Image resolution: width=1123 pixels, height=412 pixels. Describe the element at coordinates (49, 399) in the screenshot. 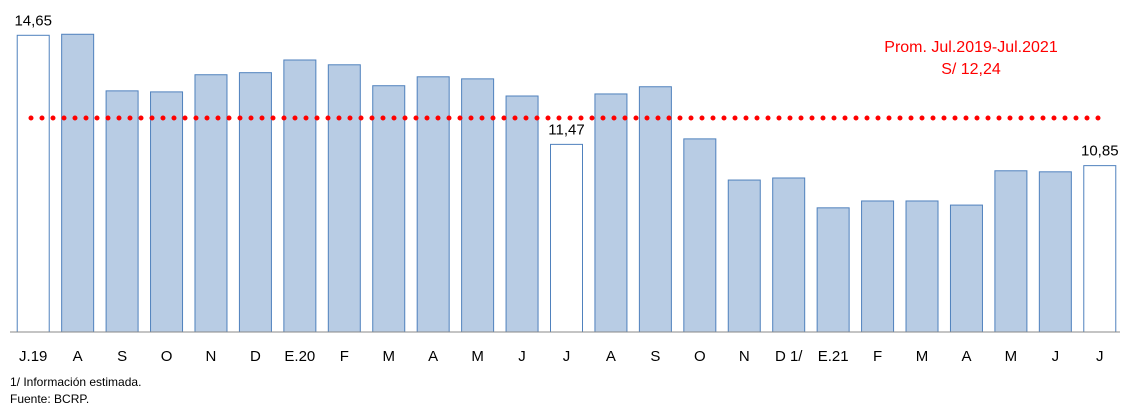

I see `source: Fuente: BCRP.` at that location.